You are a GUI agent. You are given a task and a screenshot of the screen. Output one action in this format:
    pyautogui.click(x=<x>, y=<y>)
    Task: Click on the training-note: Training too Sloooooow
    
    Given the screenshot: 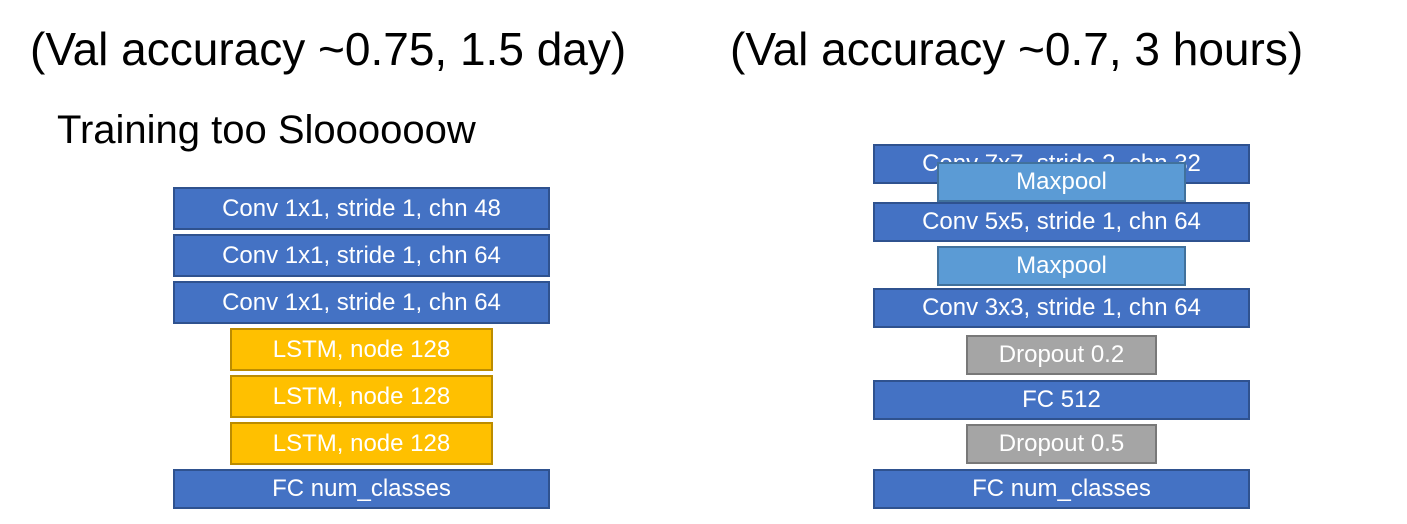 What is the action you would take?
    pyautogui.click(x=266, y=130)
    